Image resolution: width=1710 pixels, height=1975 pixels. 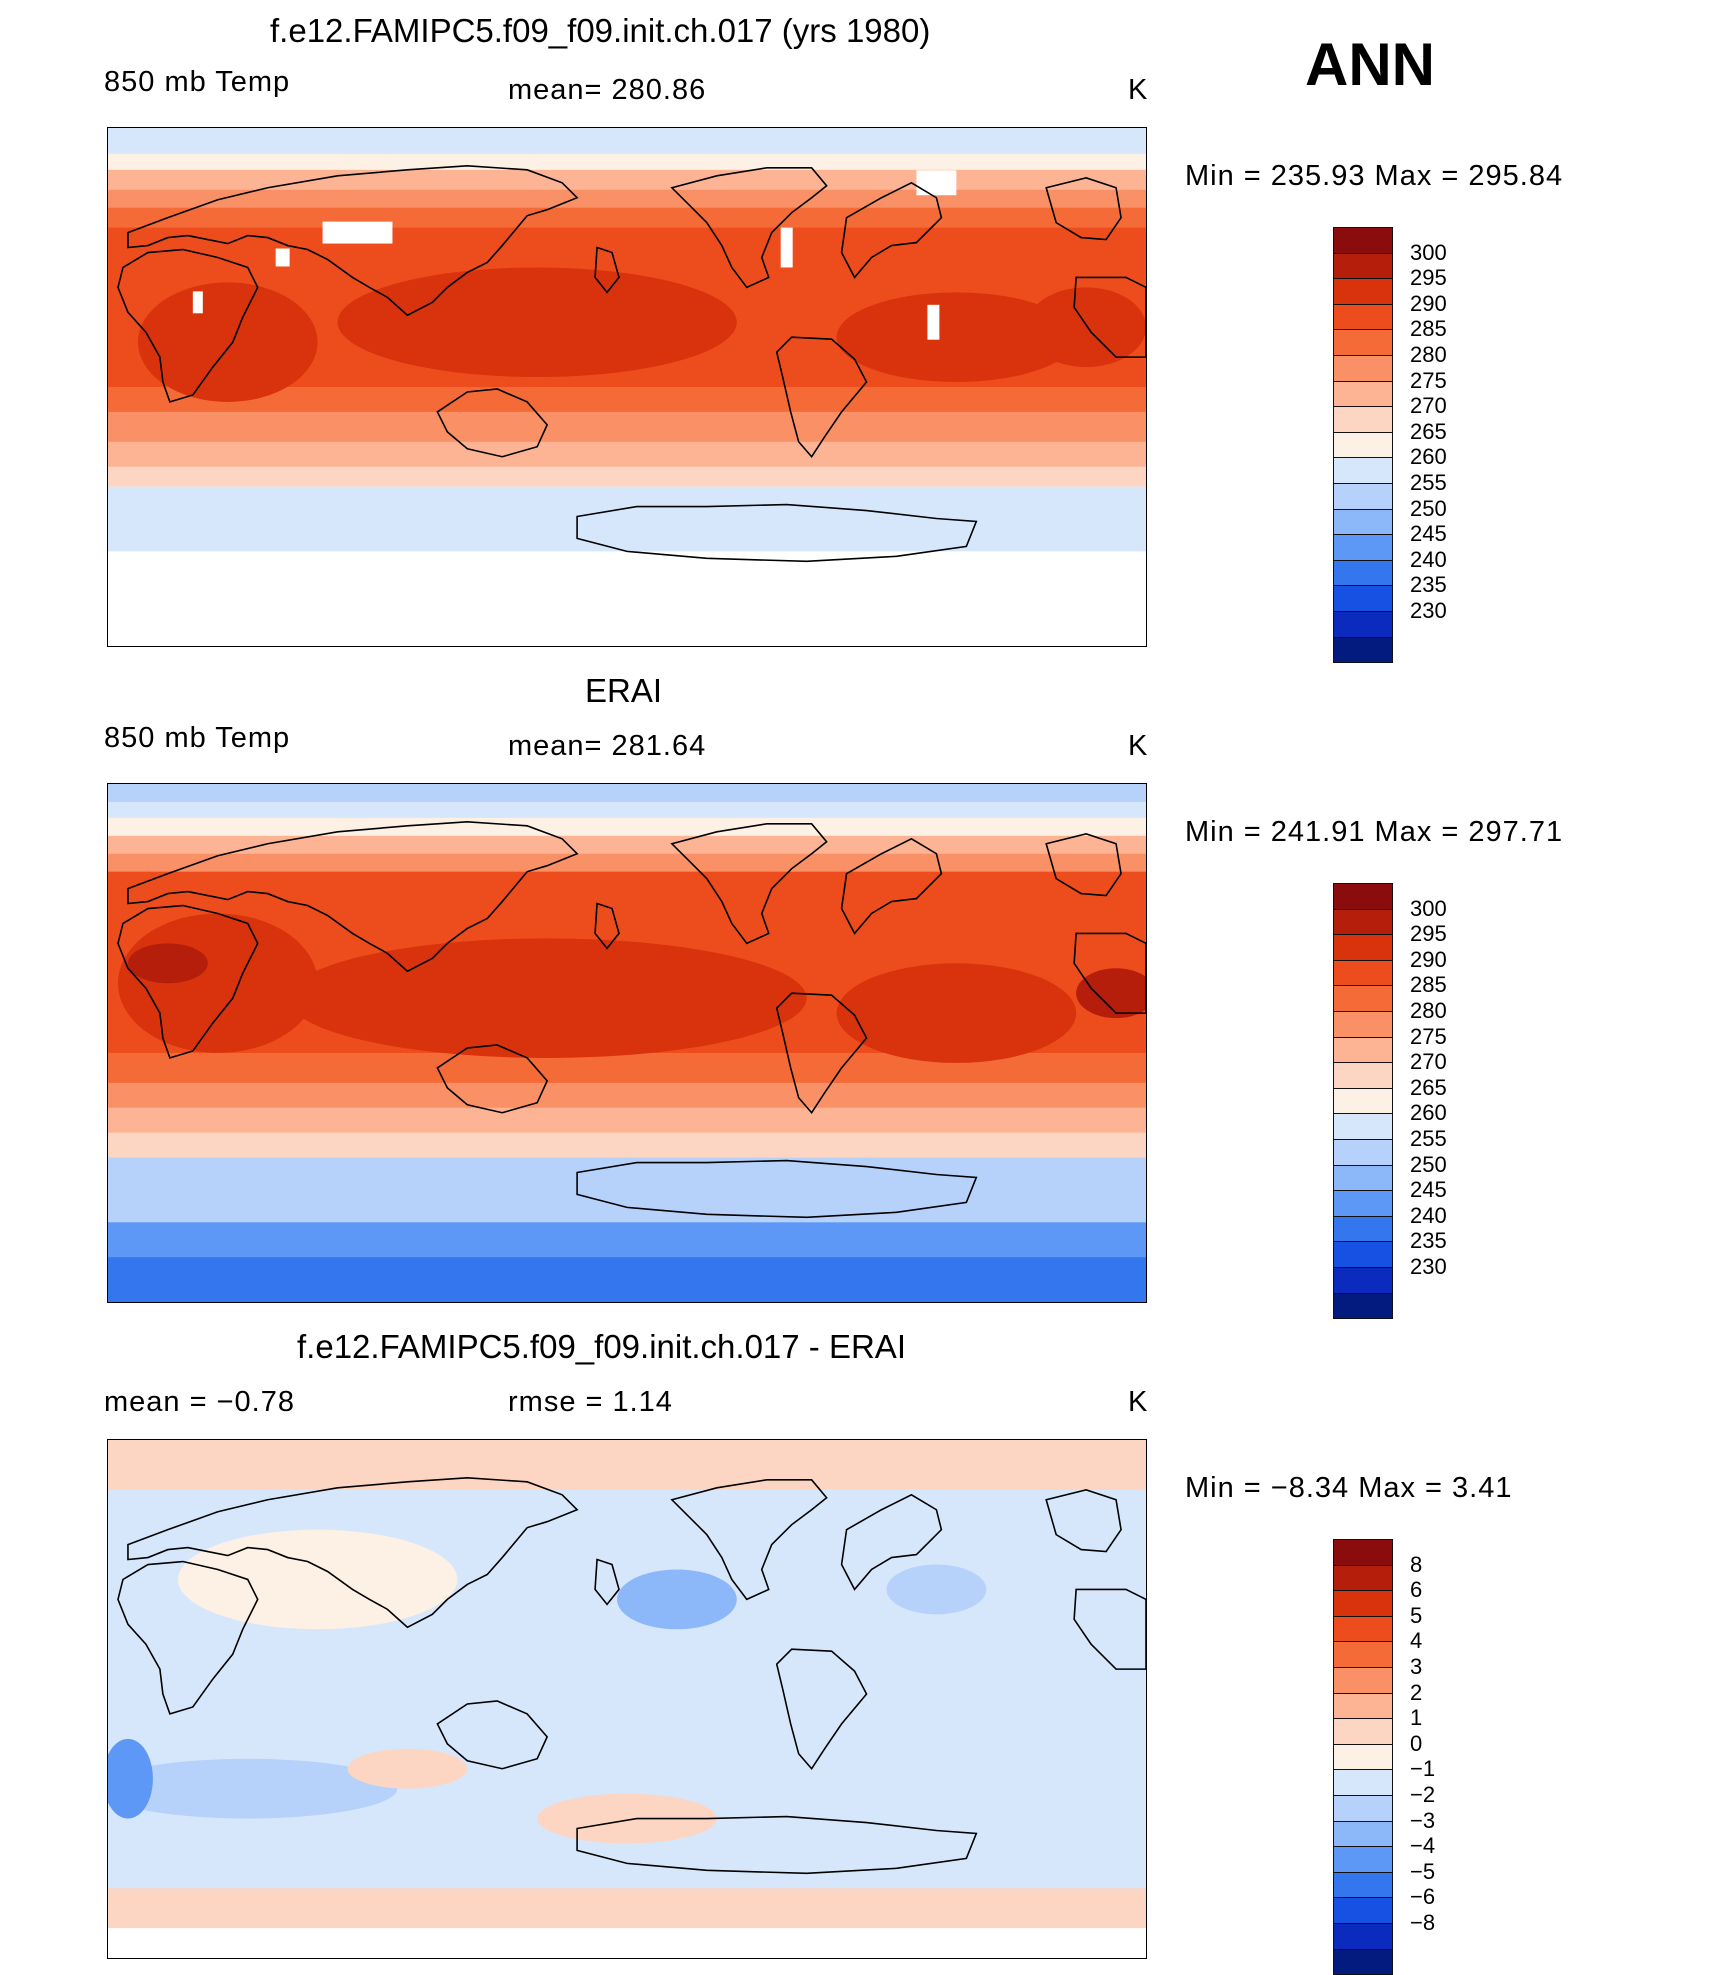 What do you see at coordinates (1416, 1641) in the screenshot?
I see `colorbar-tick-label: 4` at bounding box center [1416, 1641].